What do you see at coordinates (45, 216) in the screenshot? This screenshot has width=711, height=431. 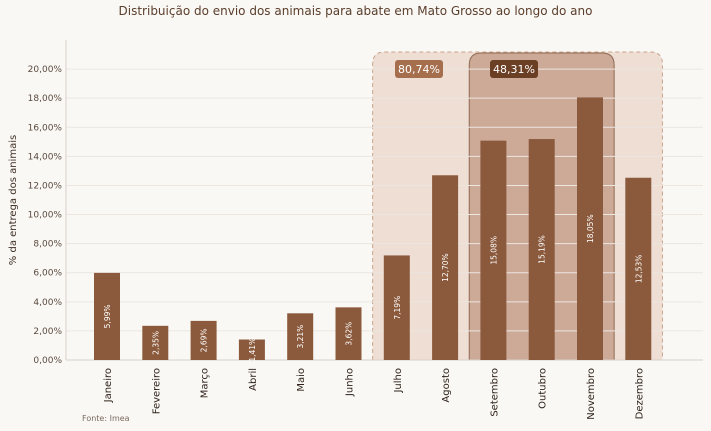 I see `y-tick-label: 10,00%` at bounding box center [45, 216].